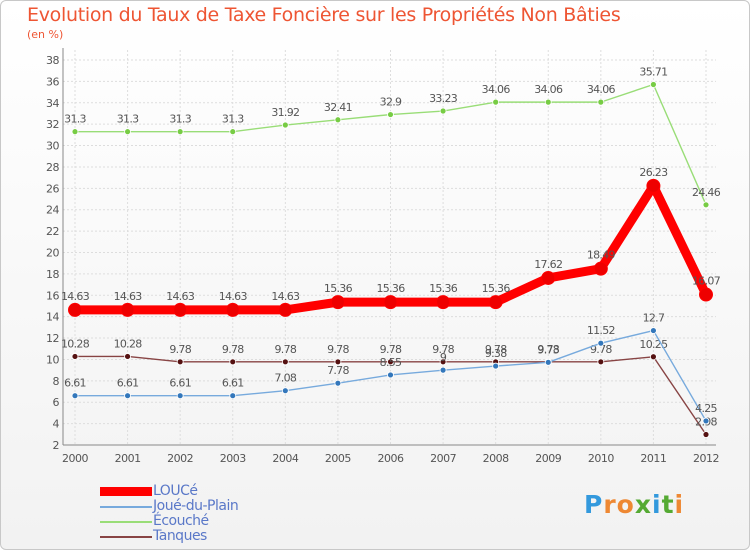 The image size is (750, 550). What do you see at coordinates (653, 172) in the screenshot?
I see `data-label-loucé: 26.23` at bounding box center [653, 172].